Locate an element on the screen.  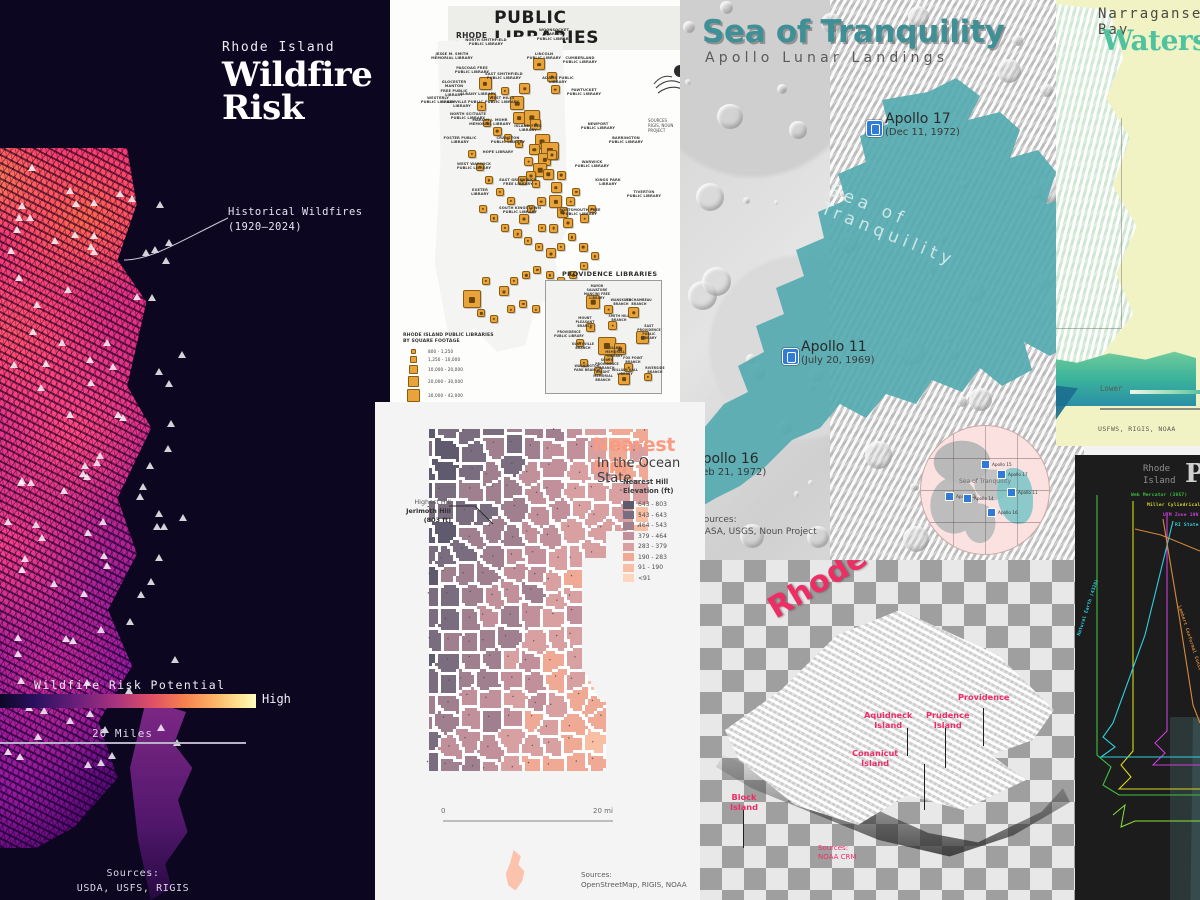
wildfire-legend-title: Wildfire Risk Potential is located at coordinates (130, 685).